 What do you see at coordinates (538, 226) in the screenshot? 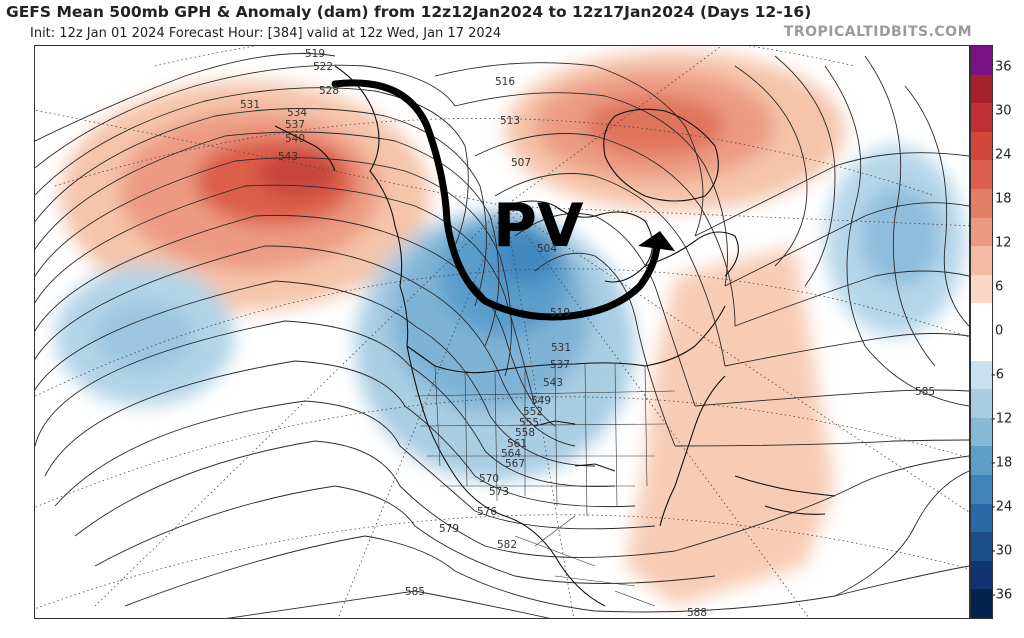
I see `pv-label: PV` at bounding box center [538, 226].